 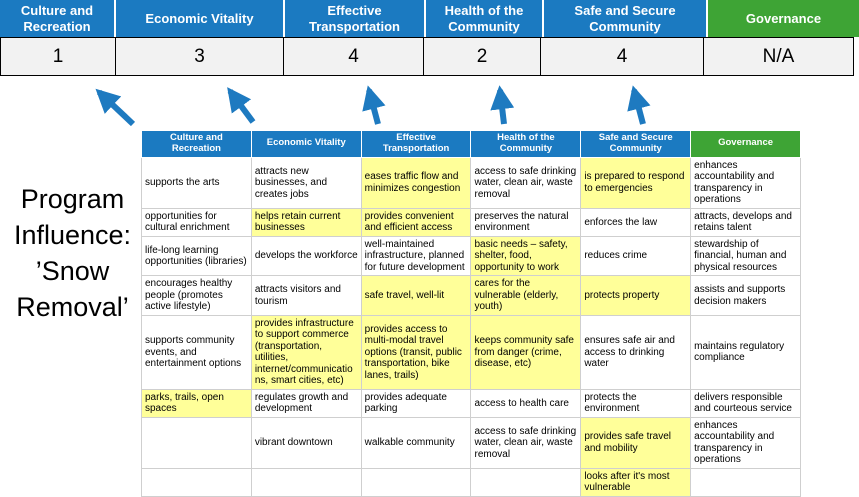 I want to click on matrix-cell: provides adequate parking, so click(x=416, y=403).